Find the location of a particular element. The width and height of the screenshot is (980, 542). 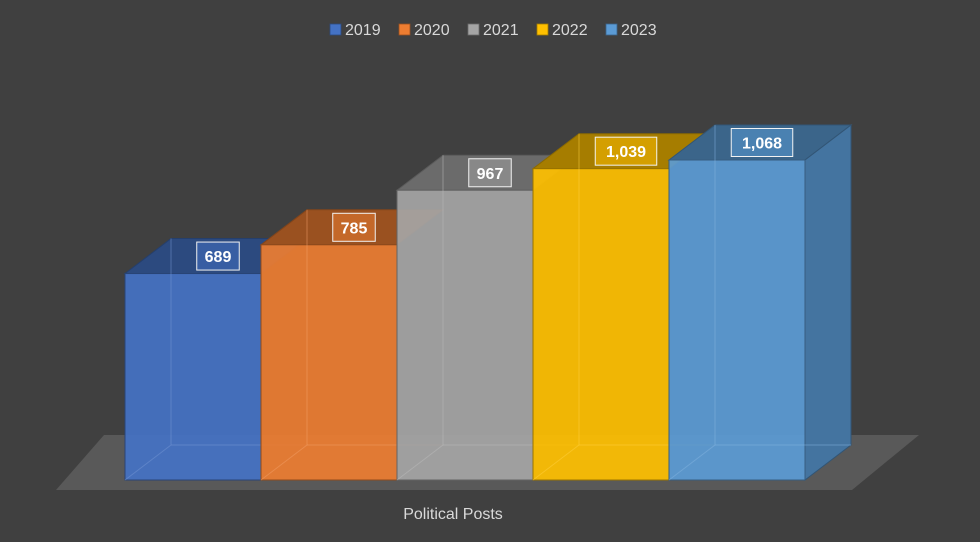

legend-swatch-2021 is located at coordinates (473, 29).